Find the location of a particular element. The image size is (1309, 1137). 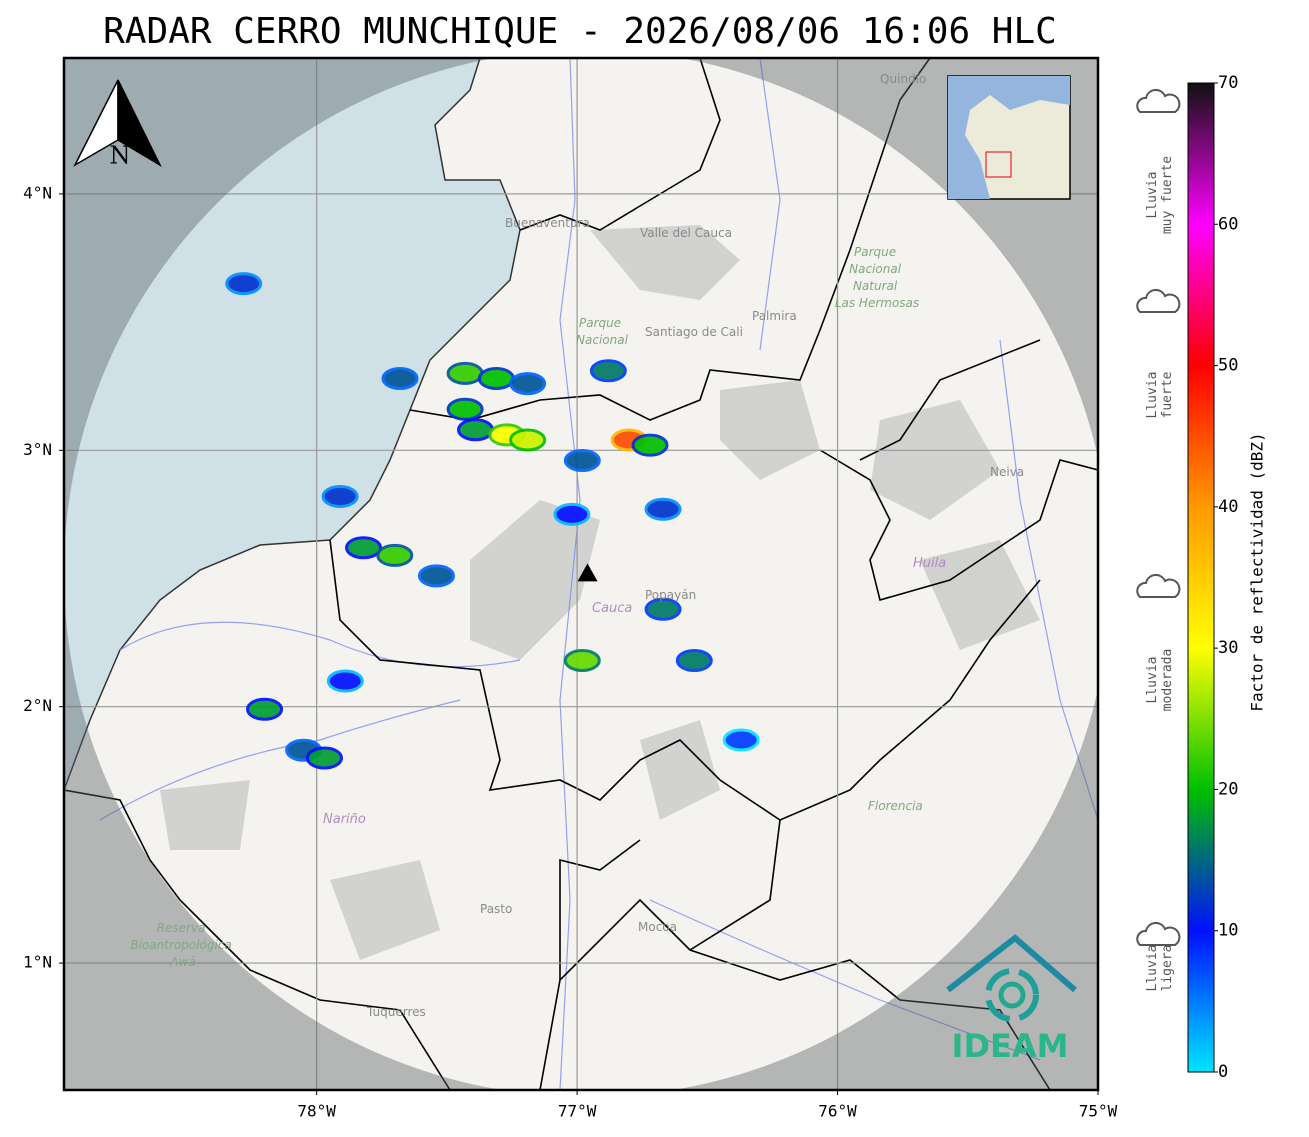

legend-label: Lluviafuerte is located at coordinates (1160, 394).